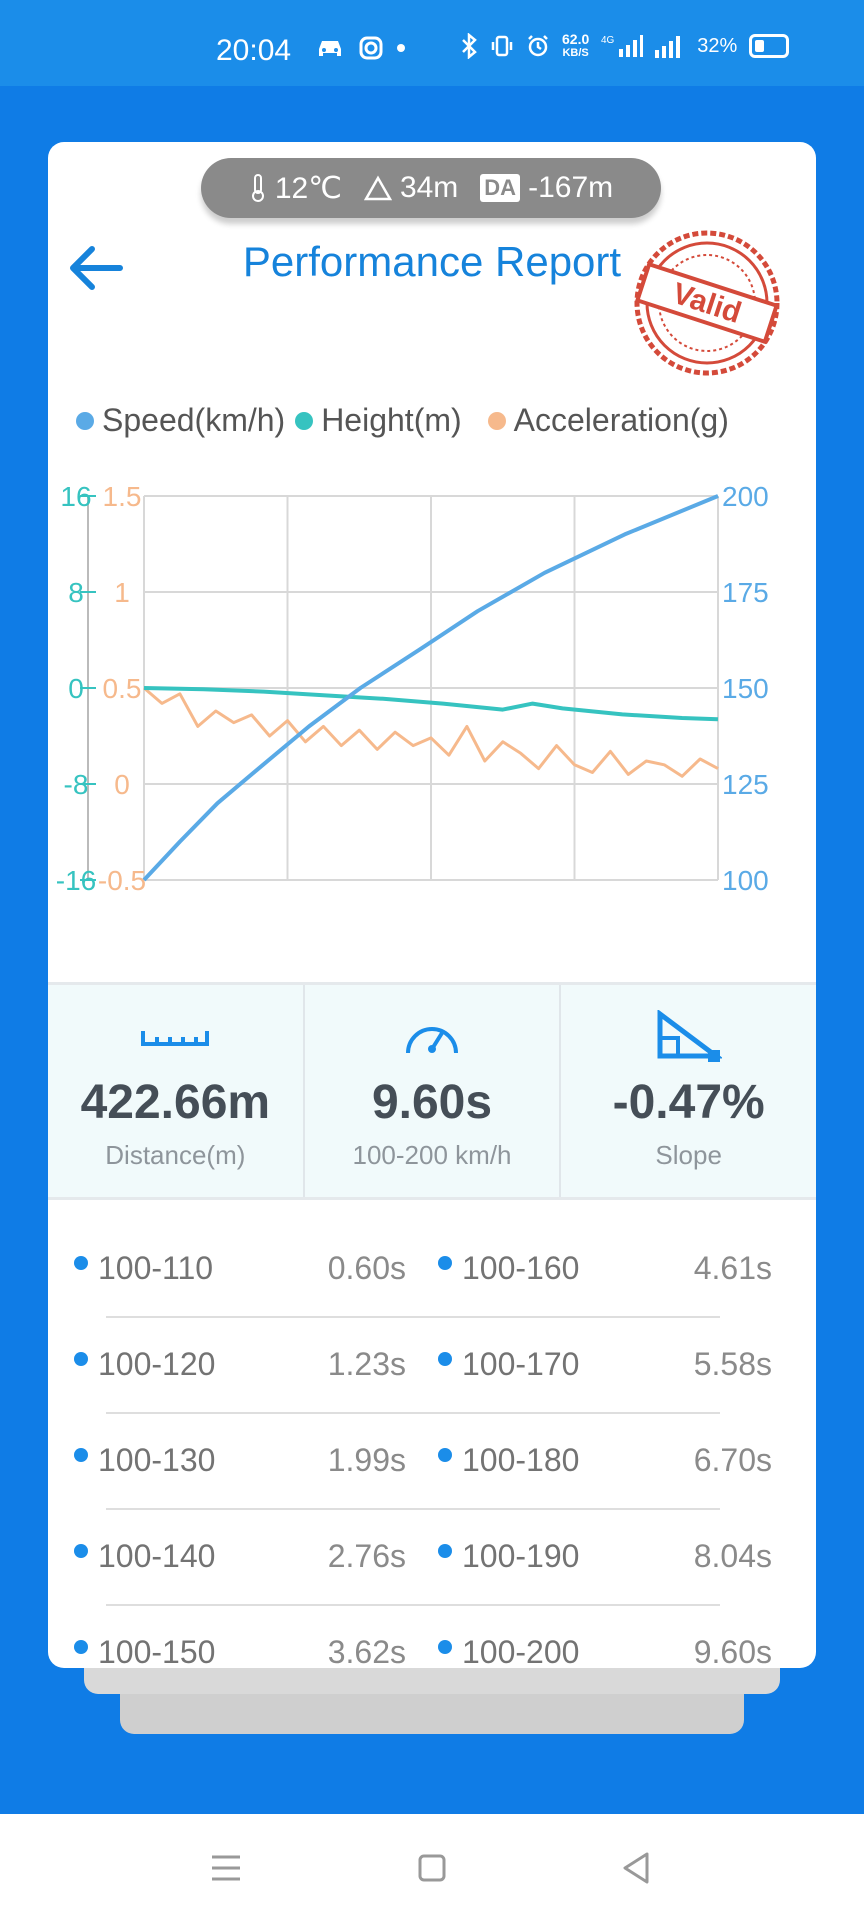 The height and width of the screenshot is (1920, 864). Describe the element at coordinates (122, 784) in the screenshot. I see `acceleration-tick-label: 0` at that location.